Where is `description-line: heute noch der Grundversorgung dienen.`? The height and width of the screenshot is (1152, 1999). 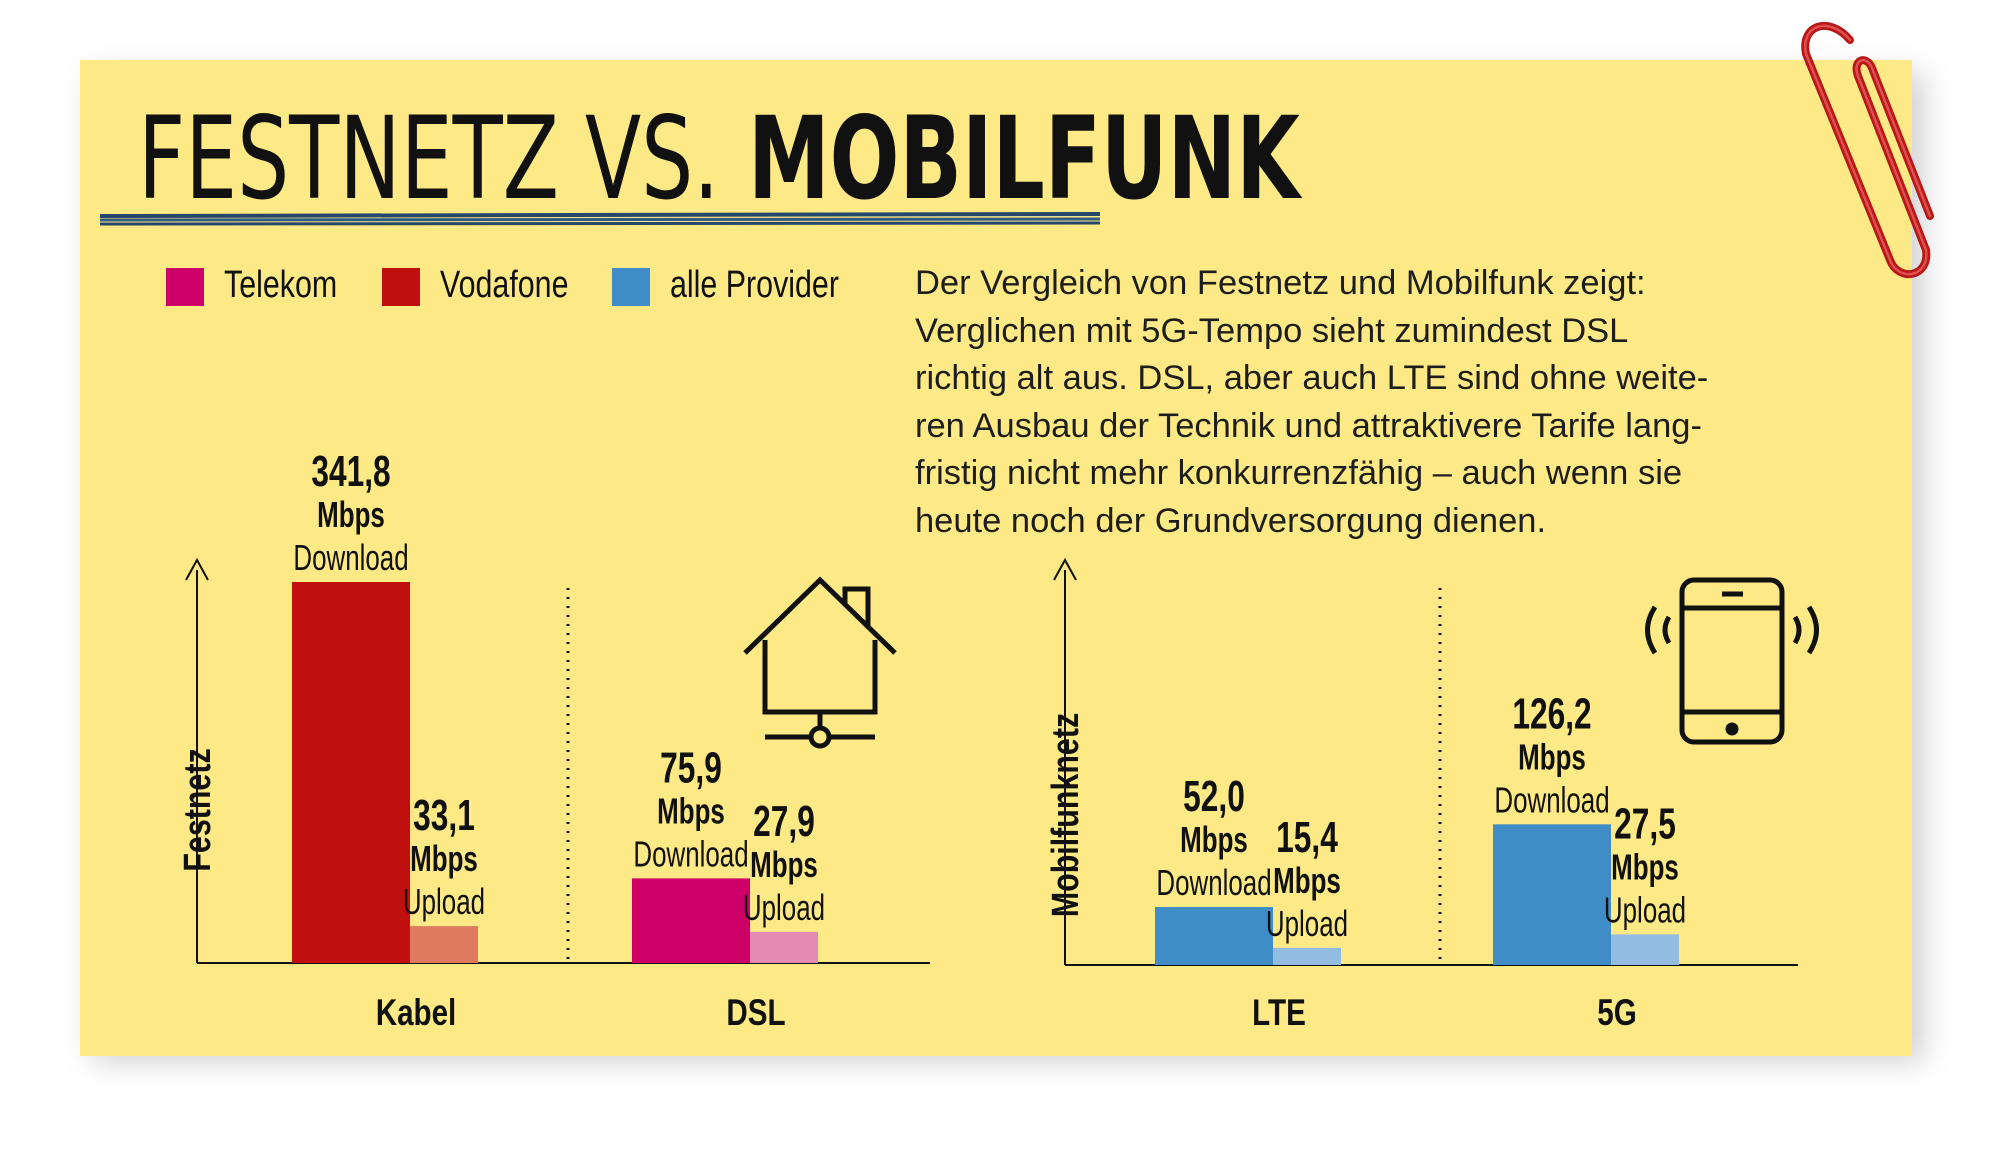
description-line: heute noch der Grundversorgung dienen. is located at coordinates (1231, 520).